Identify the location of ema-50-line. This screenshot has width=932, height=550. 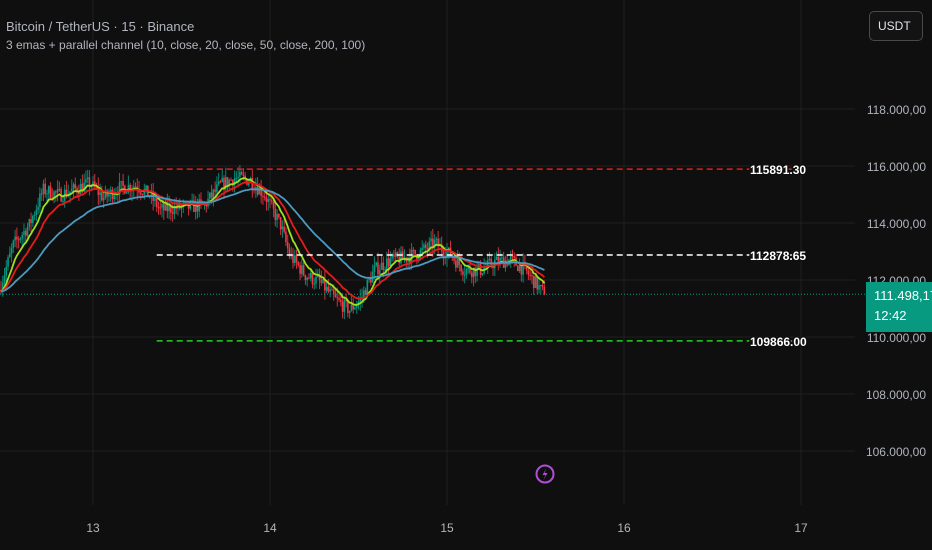
(272, 240).